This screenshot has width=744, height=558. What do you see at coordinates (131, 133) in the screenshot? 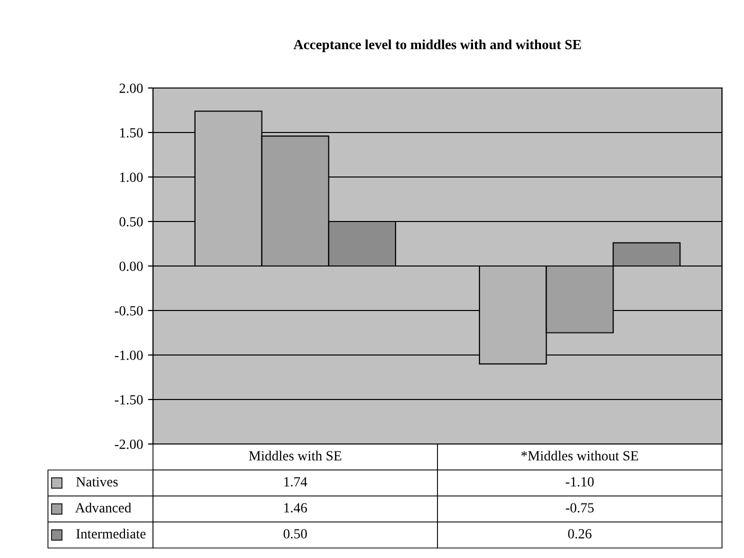
I see `y-tick-label: 1.50` at bounding box center [131, 133].